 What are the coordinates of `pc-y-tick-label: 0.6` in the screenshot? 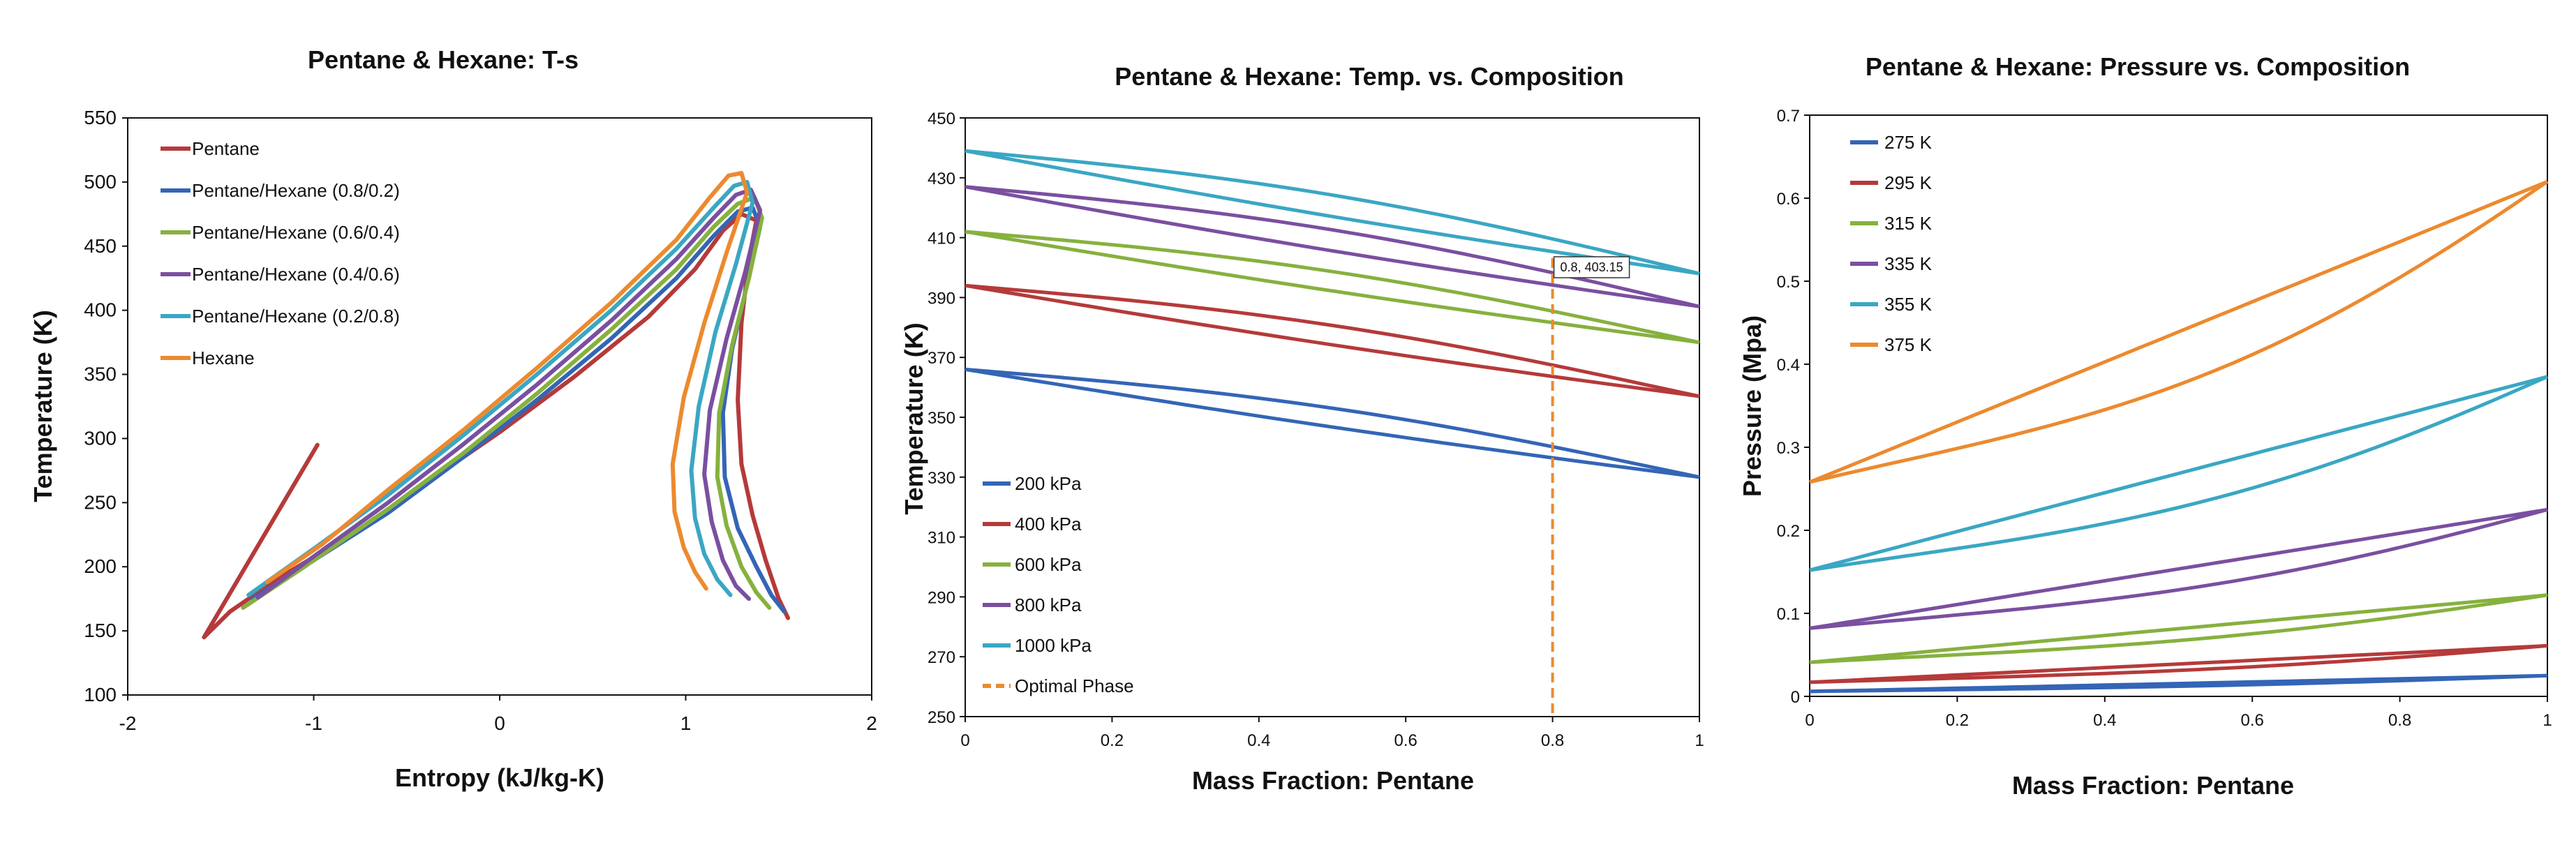 It's located at (1788, 199).